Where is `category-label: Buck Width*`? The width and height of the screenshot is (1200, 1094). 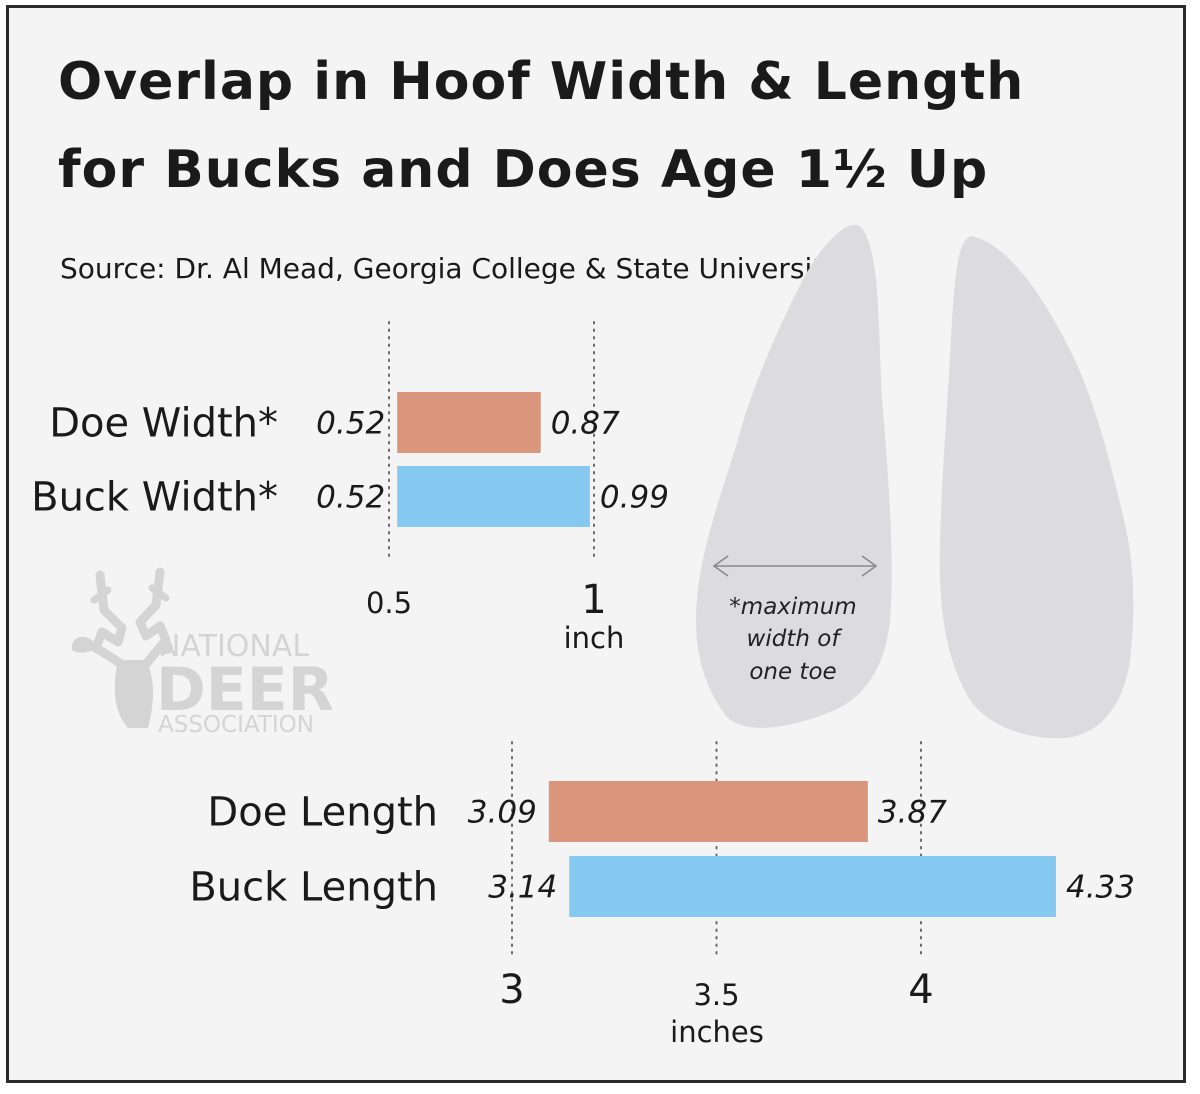
category-label: Buck Width* is located at coordinates (154, 498).